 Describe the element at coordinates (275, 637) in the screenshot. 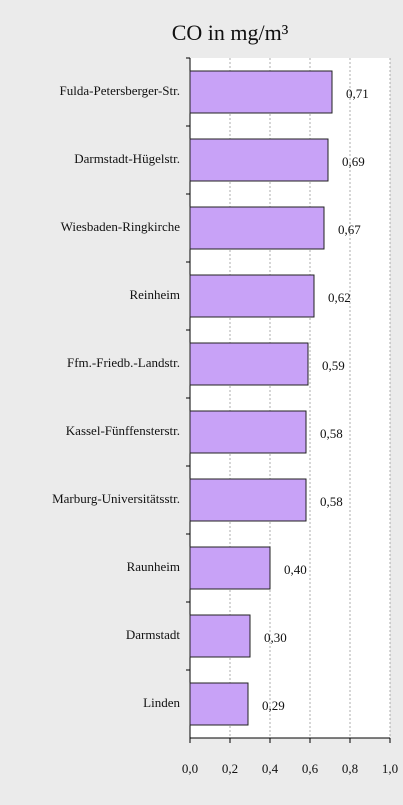

I see `data-label: 0,30` at that location.